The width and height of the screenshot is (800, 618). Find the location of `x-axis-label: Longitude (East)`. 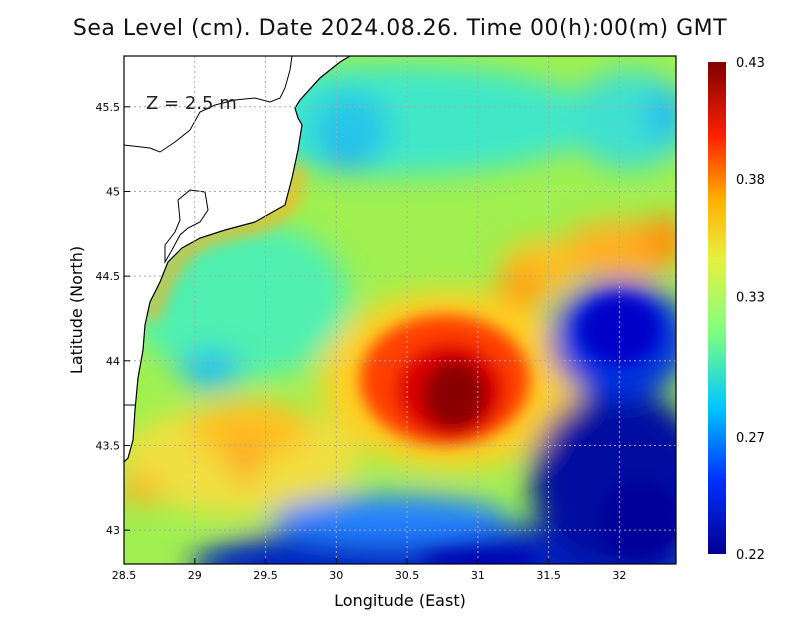

x-axis-label: Longitude (East) is located at coordinates (400, 600).